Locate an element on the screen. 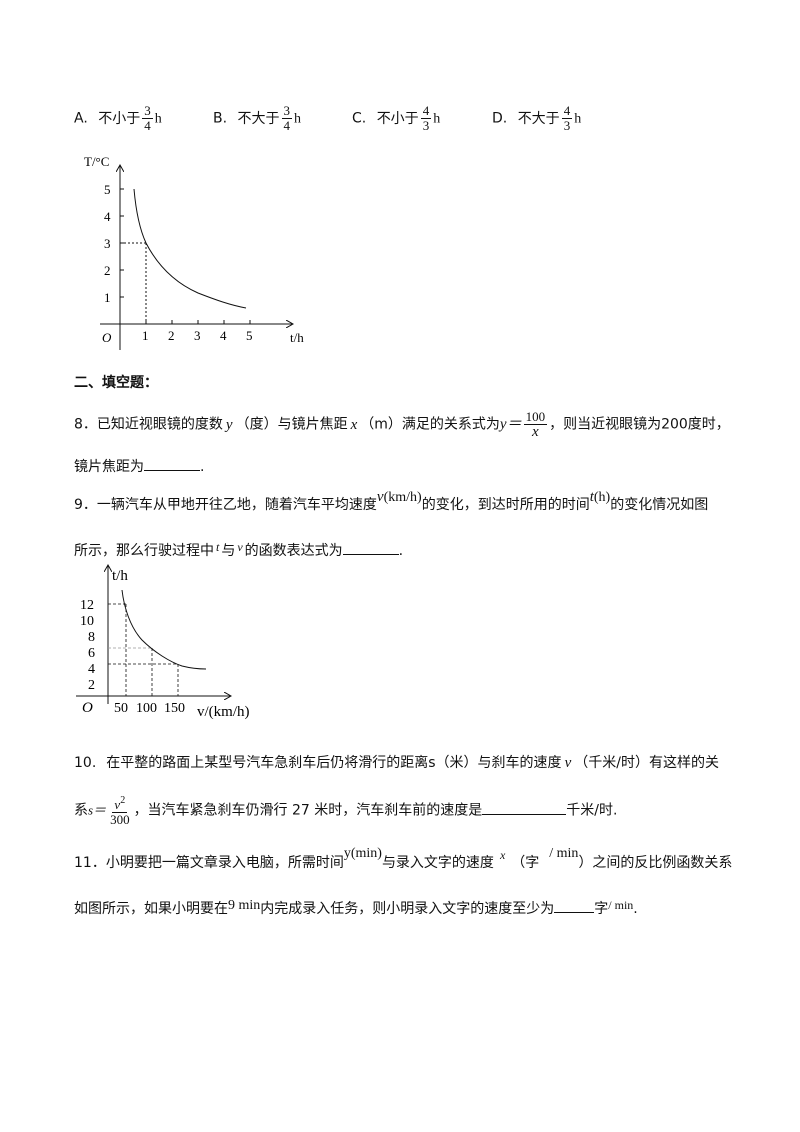  temperature-time-graph: T/°C t/h O 1 2 3 4 5 1 2 3 4 5 is located at coordinates (194, 252).